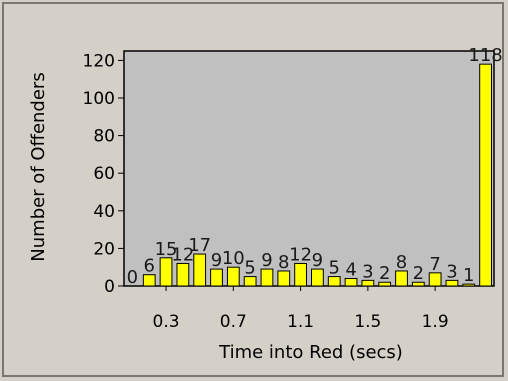 Image resolution: width=508 pixels, height=381 pixels. Describe the element at coordinates (104, 137) in the screenshot. I see `y-tick-label: 80` at that location.